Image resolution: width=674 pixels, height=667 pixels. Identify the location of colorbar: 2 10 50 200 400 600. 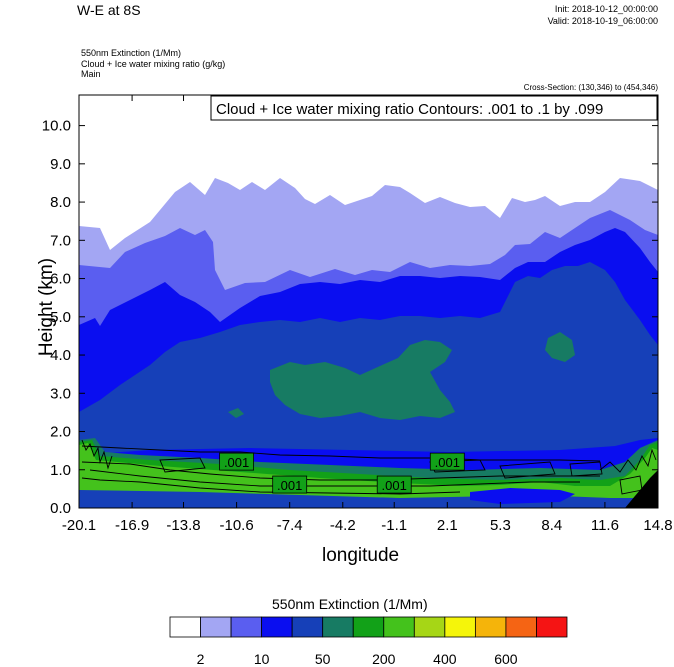
(368, 641).